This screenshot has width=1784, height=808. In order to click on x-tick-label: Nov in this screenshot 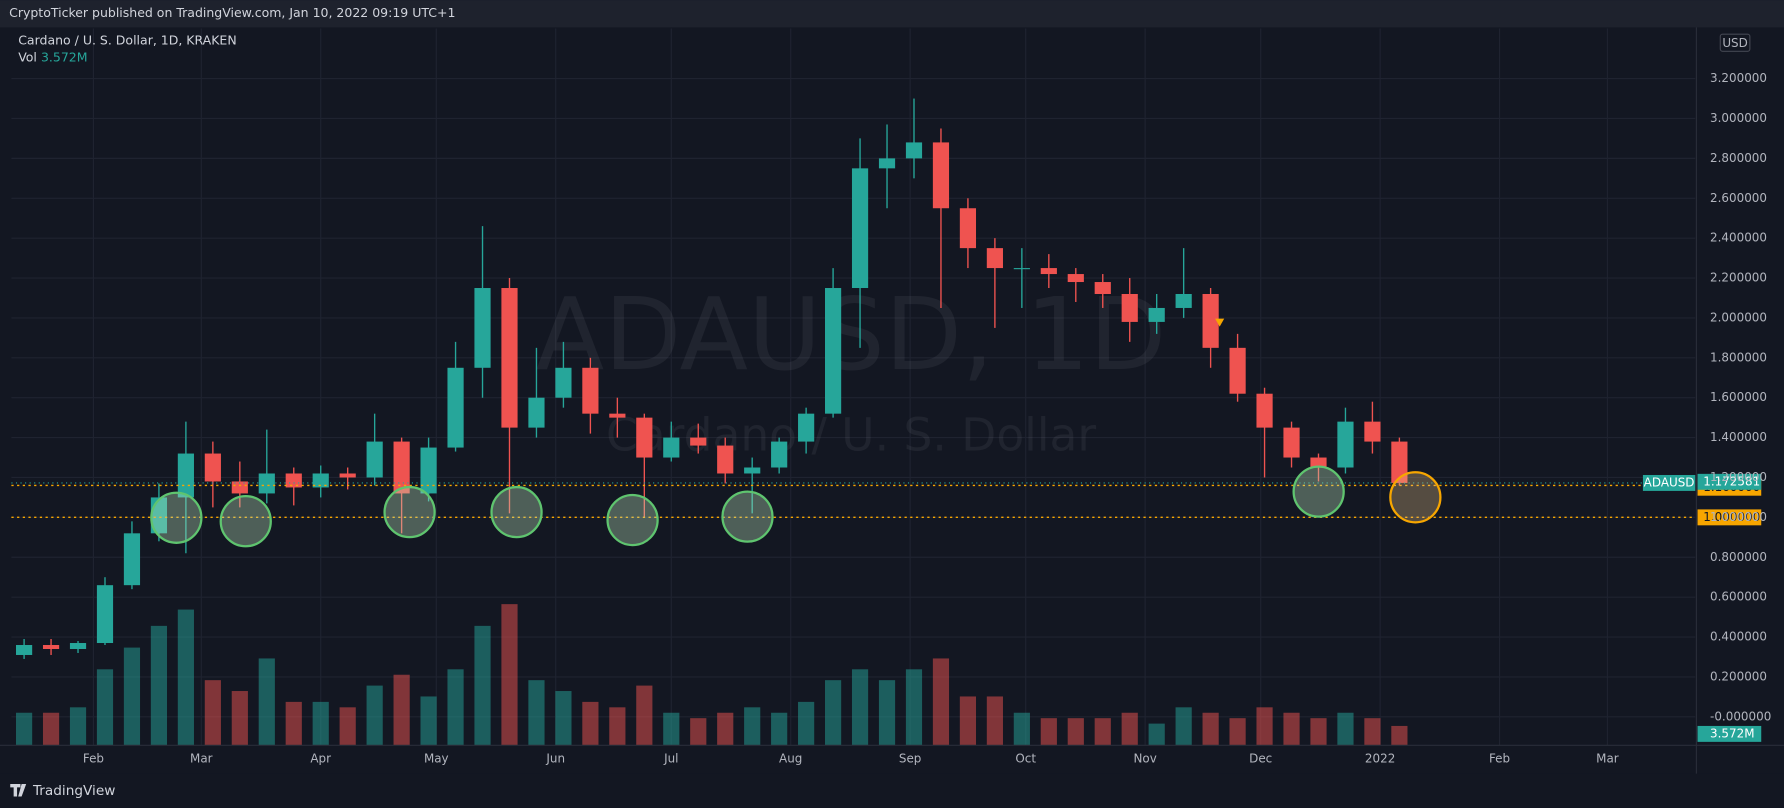, I will do `click(1144, 758)`.